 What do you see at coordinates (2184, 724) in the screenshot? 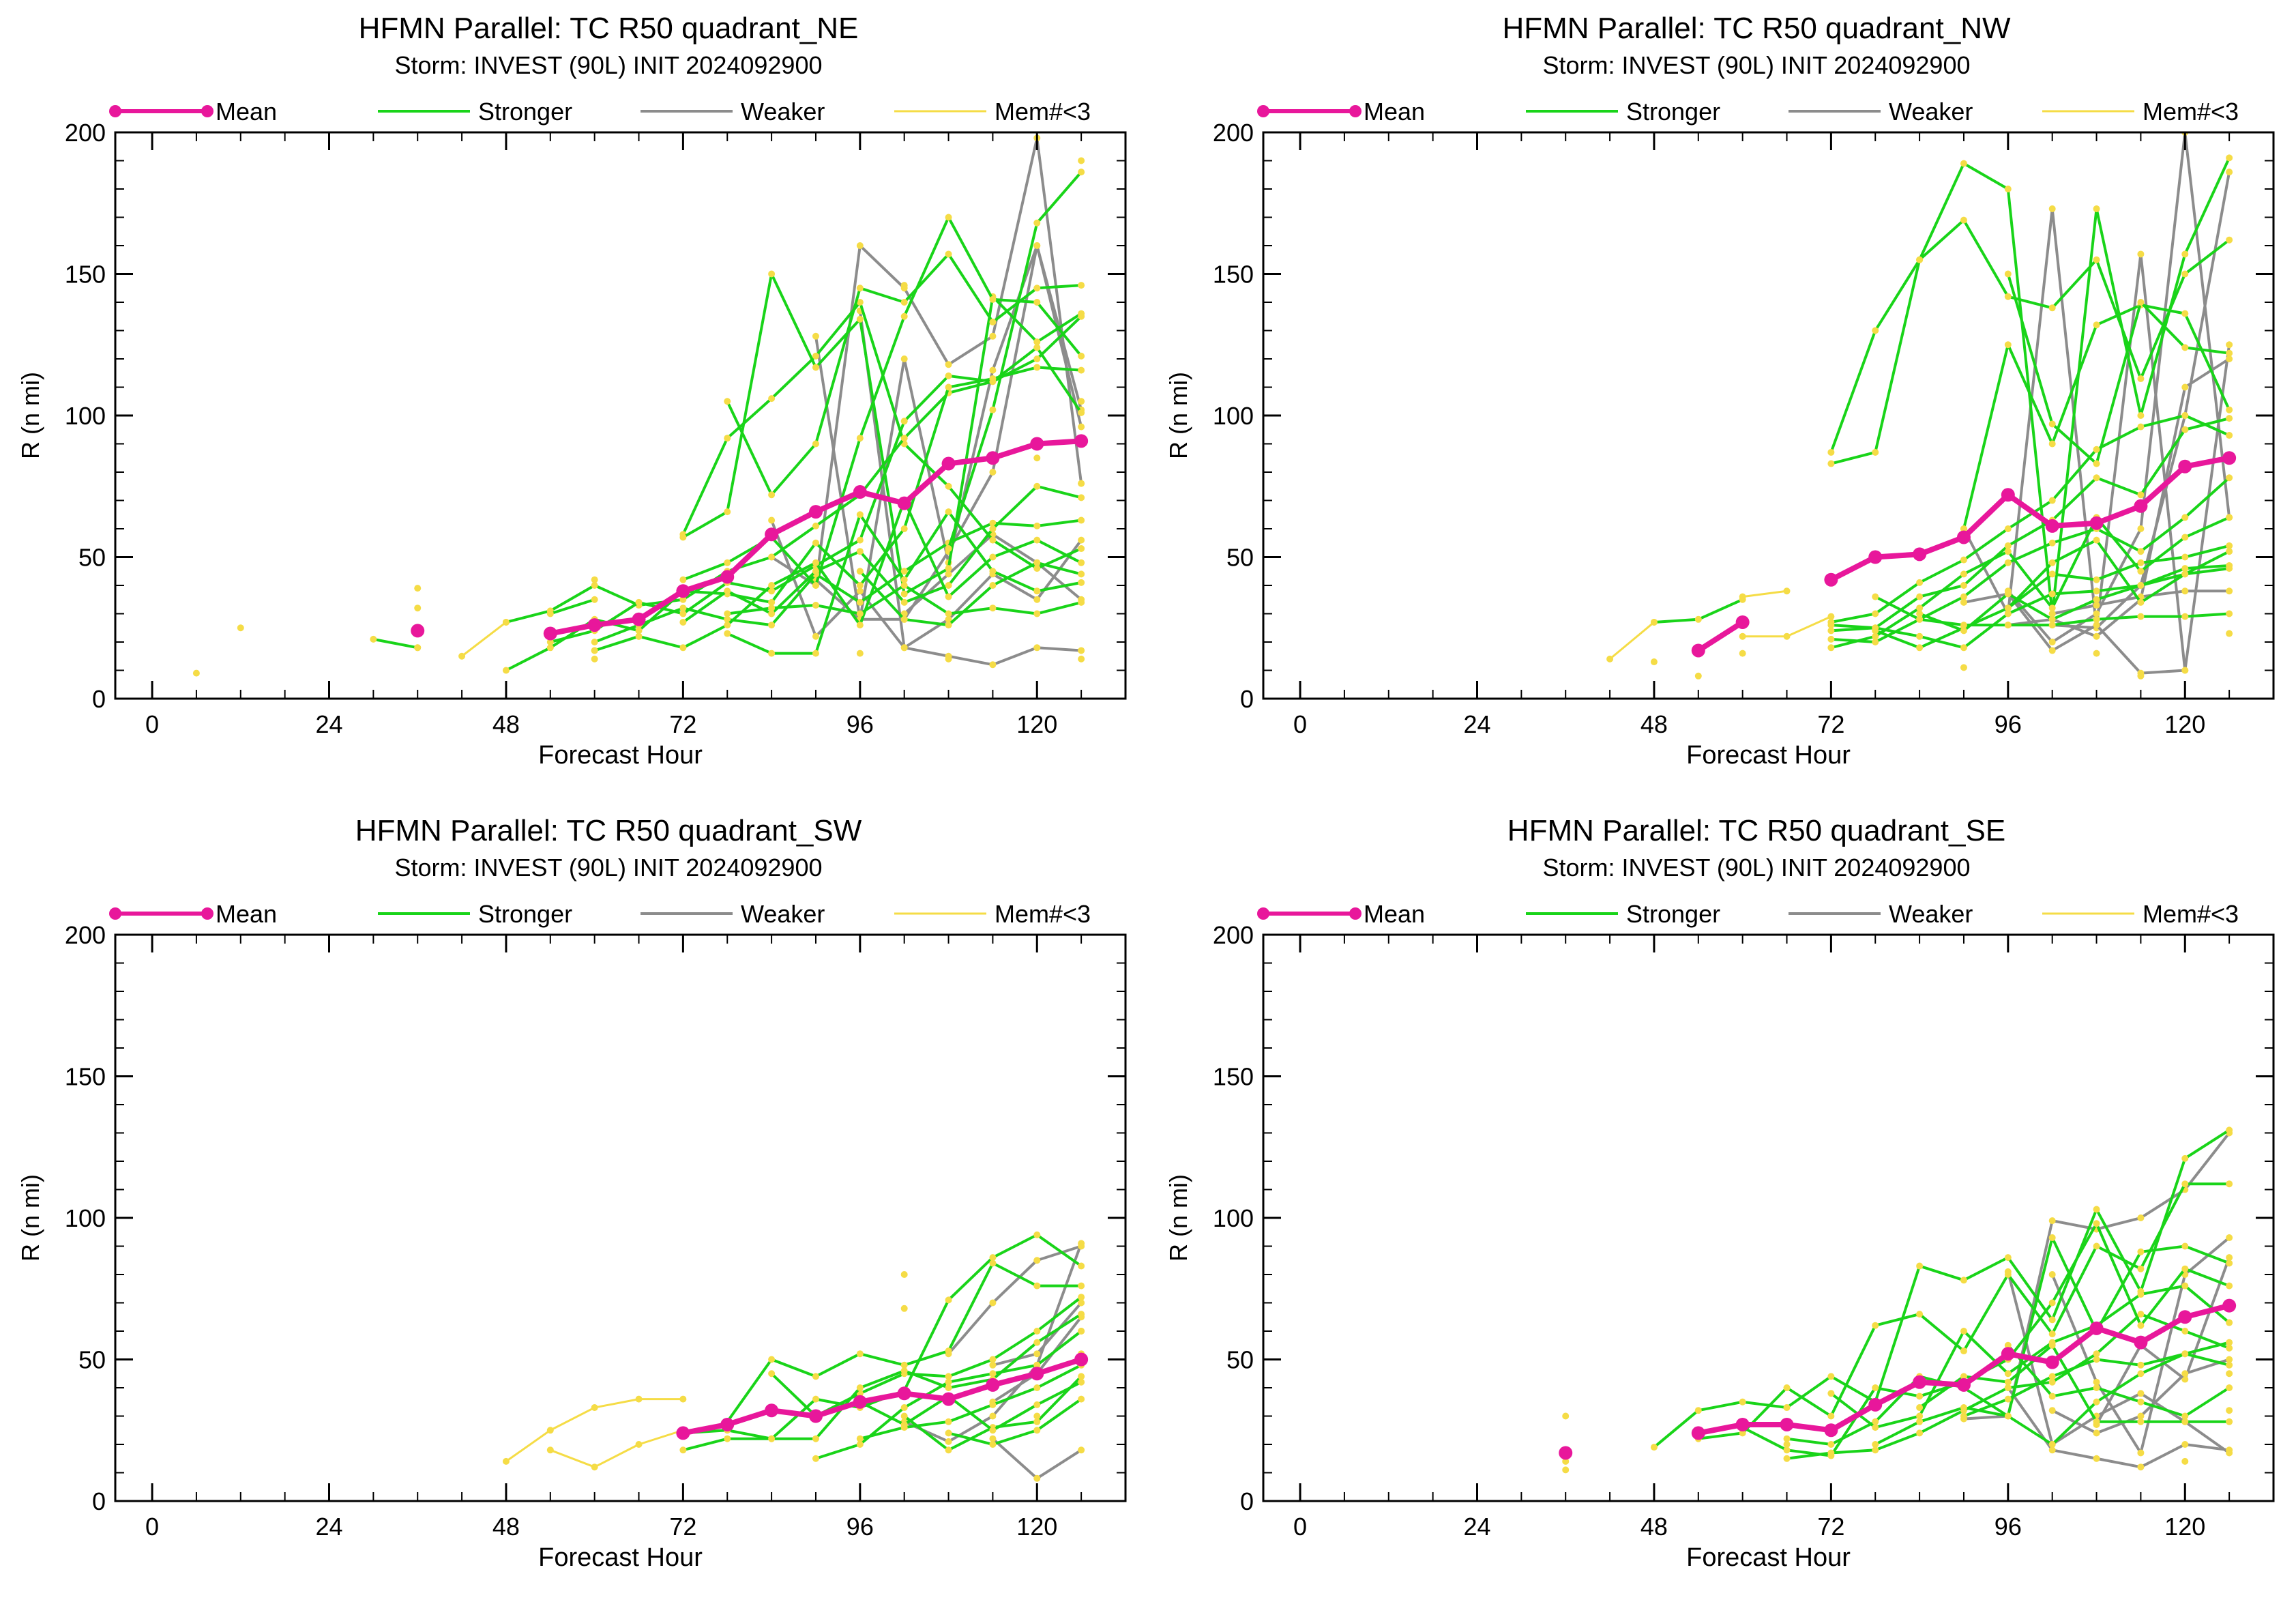
I see `x-tick-label: 120` at bounding box center [2184, 724].